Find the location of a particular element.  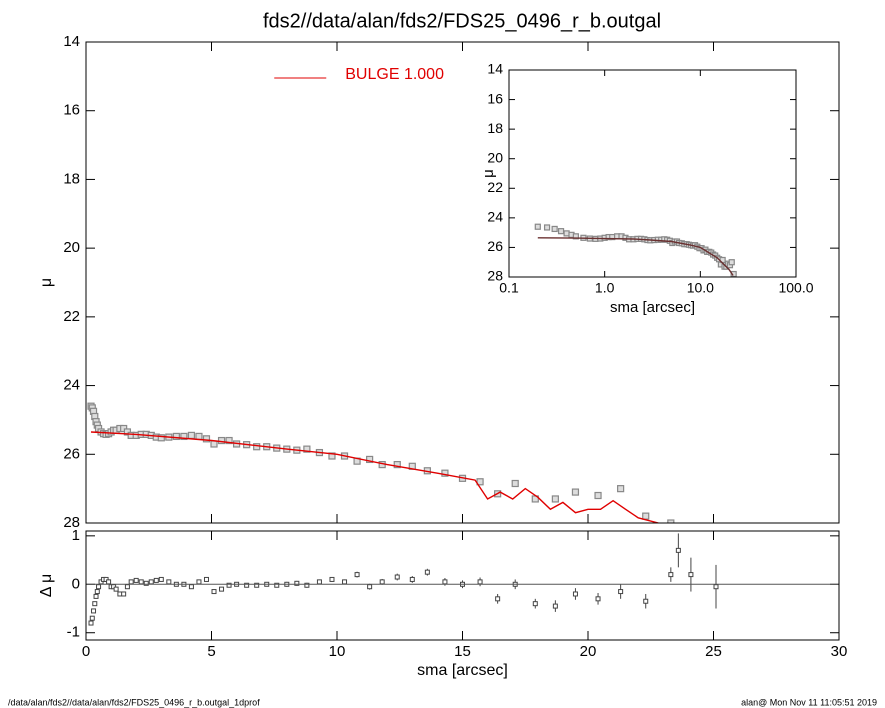

x-tick-label: 0 is located at coordinates (86, 651).